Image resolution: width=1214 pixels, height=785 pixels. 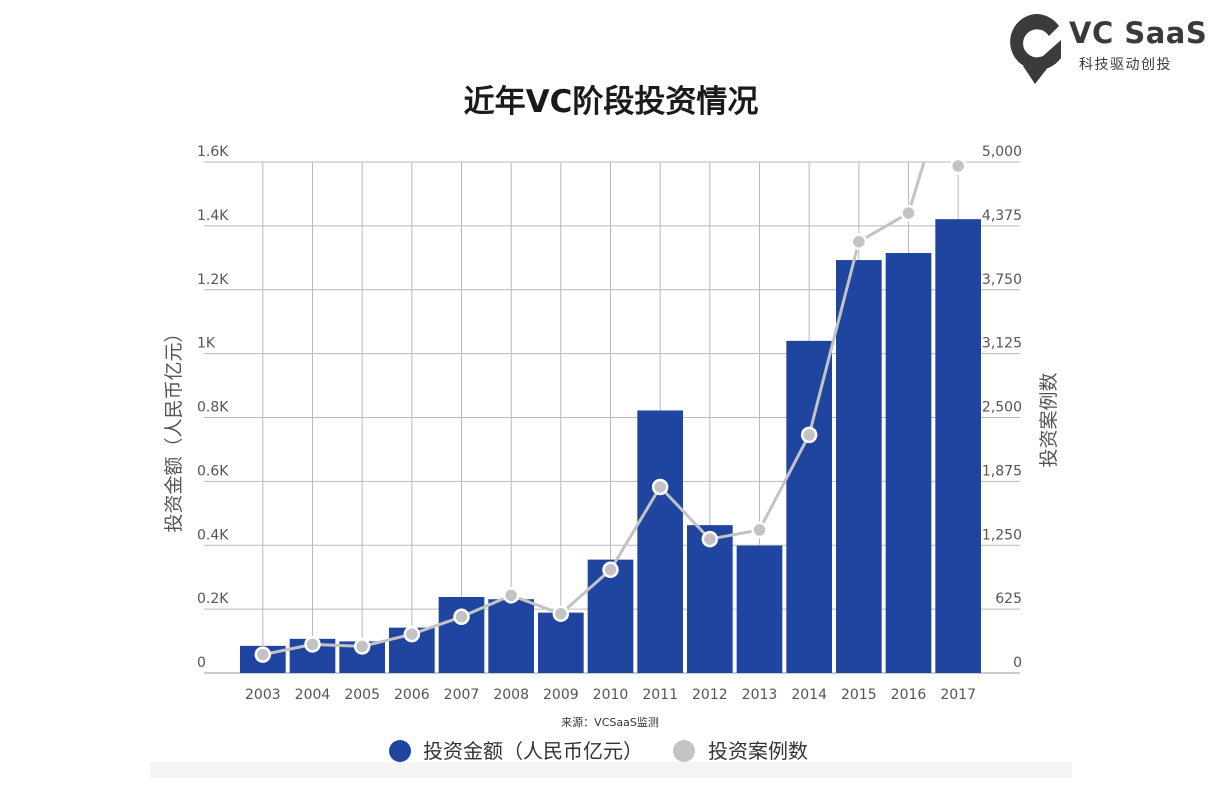 I want to click on bar-2011, so click(x=660, y=541).